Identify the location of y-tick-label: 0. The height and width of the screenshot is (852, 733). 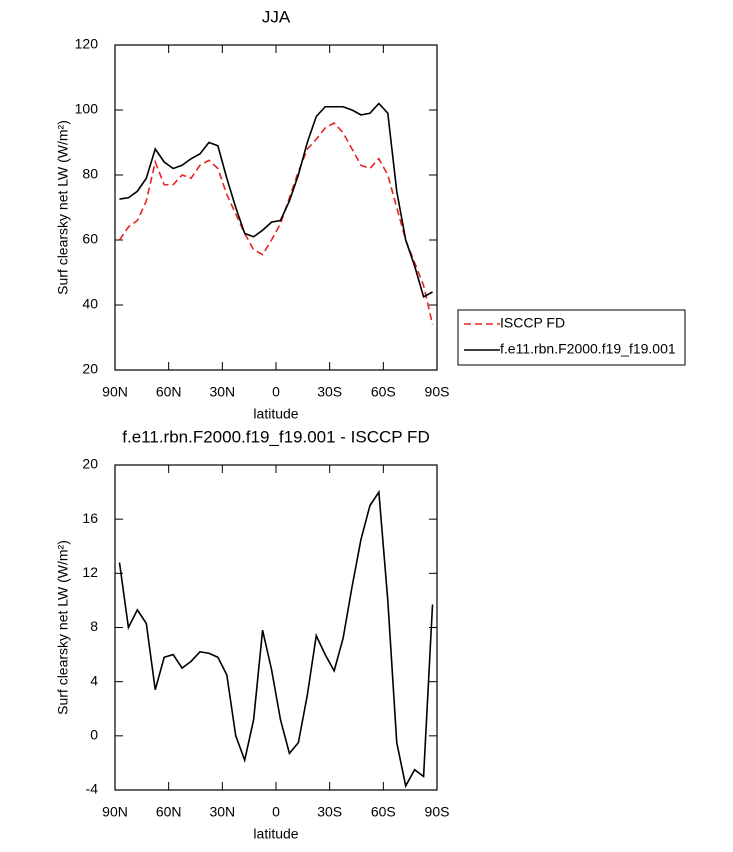
(94, 735).